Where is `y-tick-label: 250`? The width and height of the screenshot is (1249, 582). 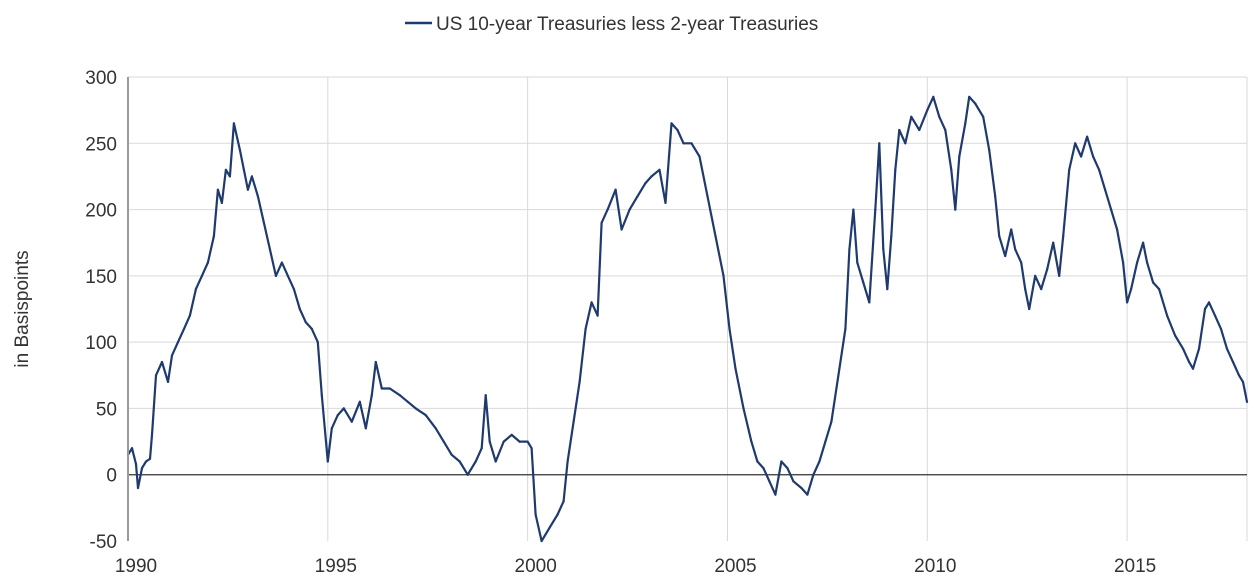 y-tick-label: 250 is located at coordinates (101, 144).